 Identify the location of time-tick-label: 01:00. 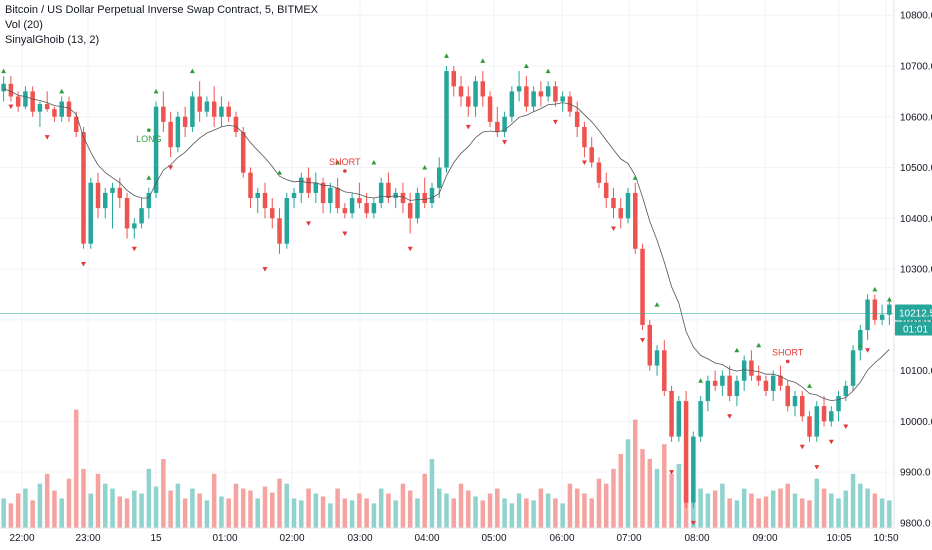
(224, 538).